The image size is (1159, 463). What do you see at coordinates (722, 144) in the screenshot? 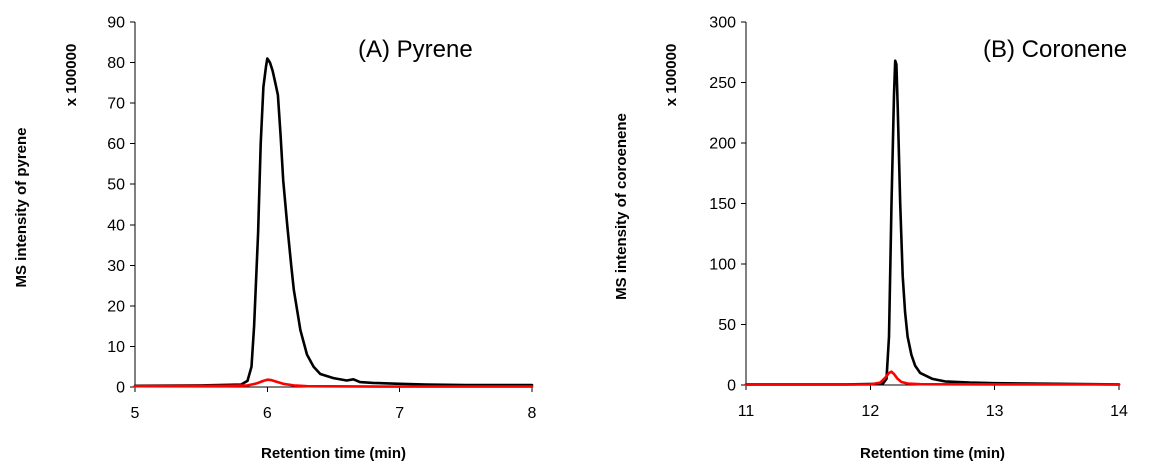
I see `panel-b-y-tick-label: 200` at bounding box center [722, 144].